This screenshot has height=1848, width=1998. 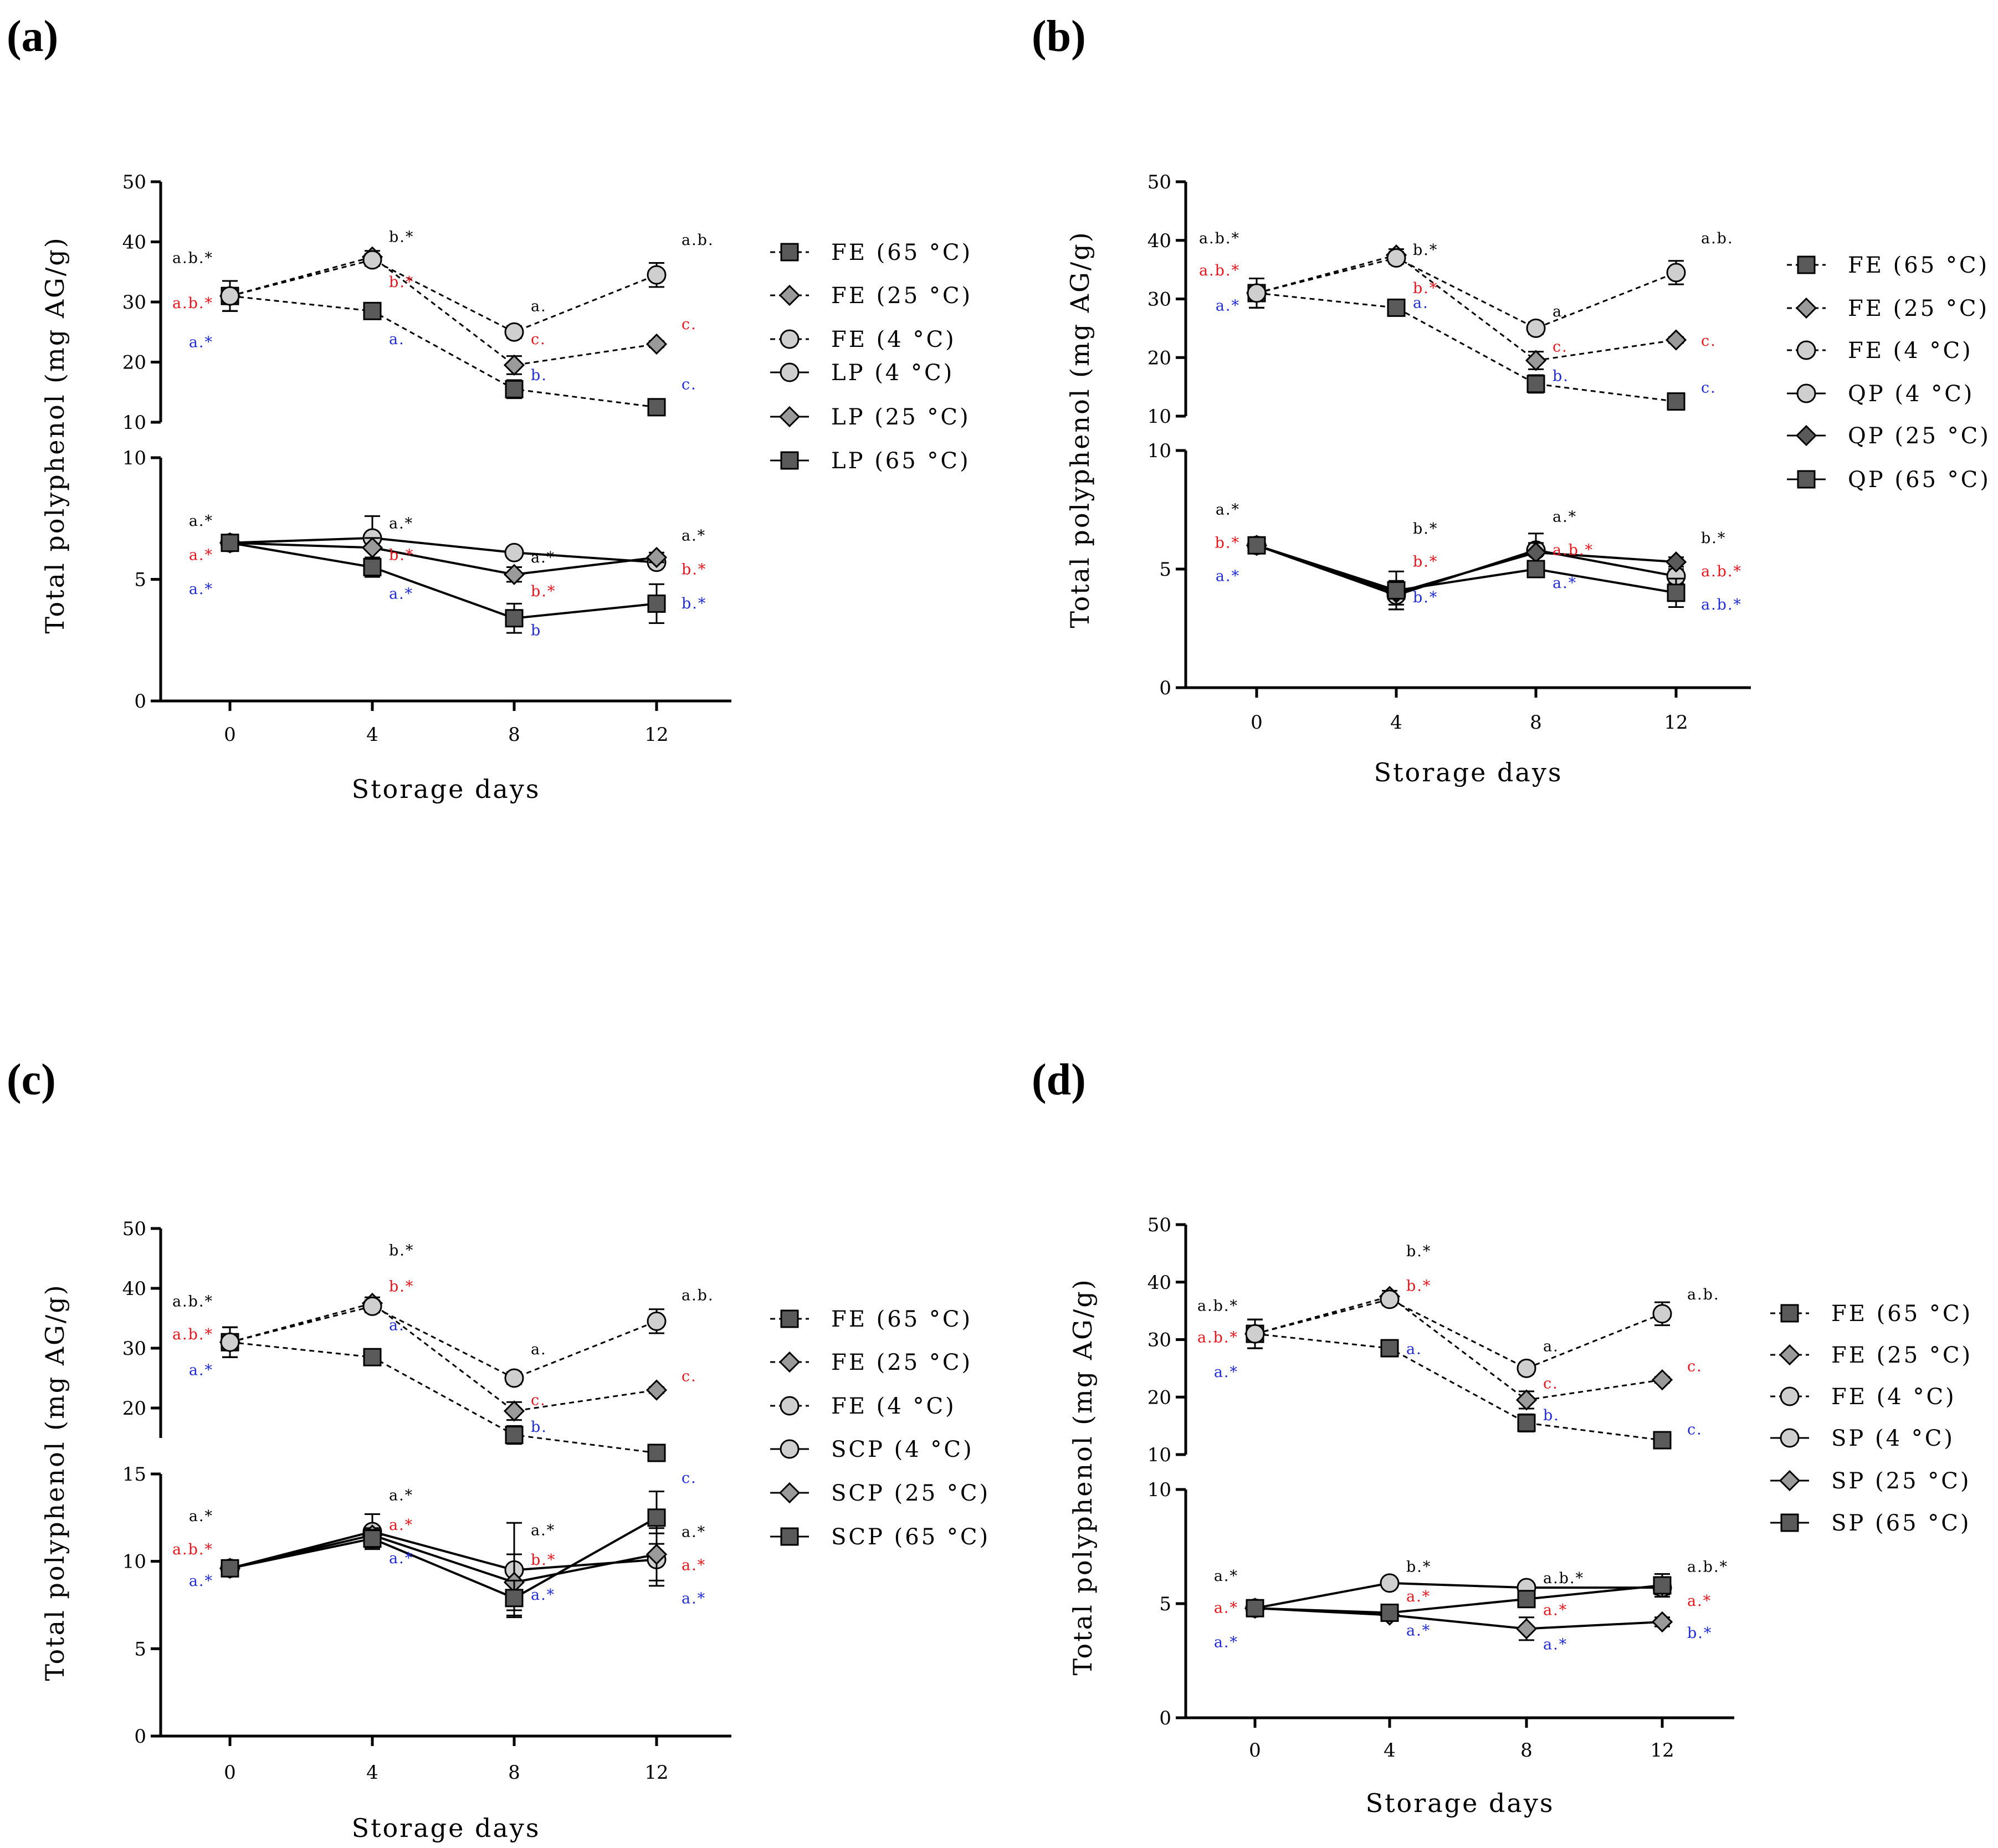 I want to click on panel-b-series-qp-65-c, so click(x=1466, y=573).